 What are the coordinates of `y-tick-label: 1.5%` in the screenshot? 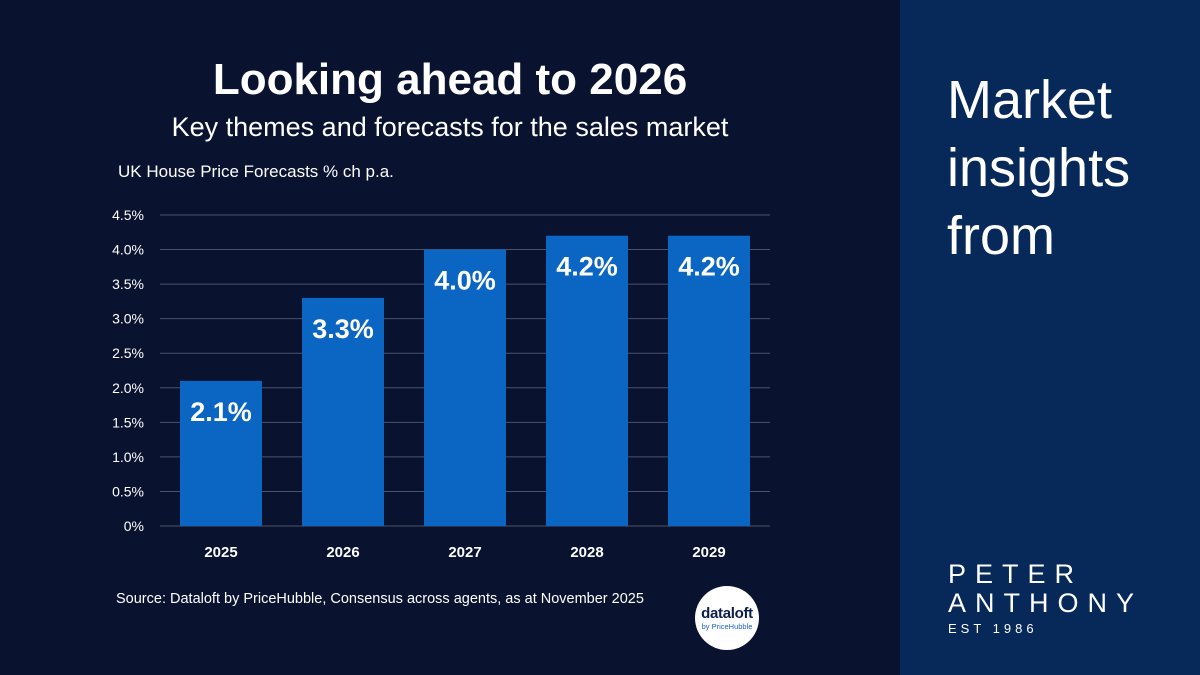 It's located at (128, 422).